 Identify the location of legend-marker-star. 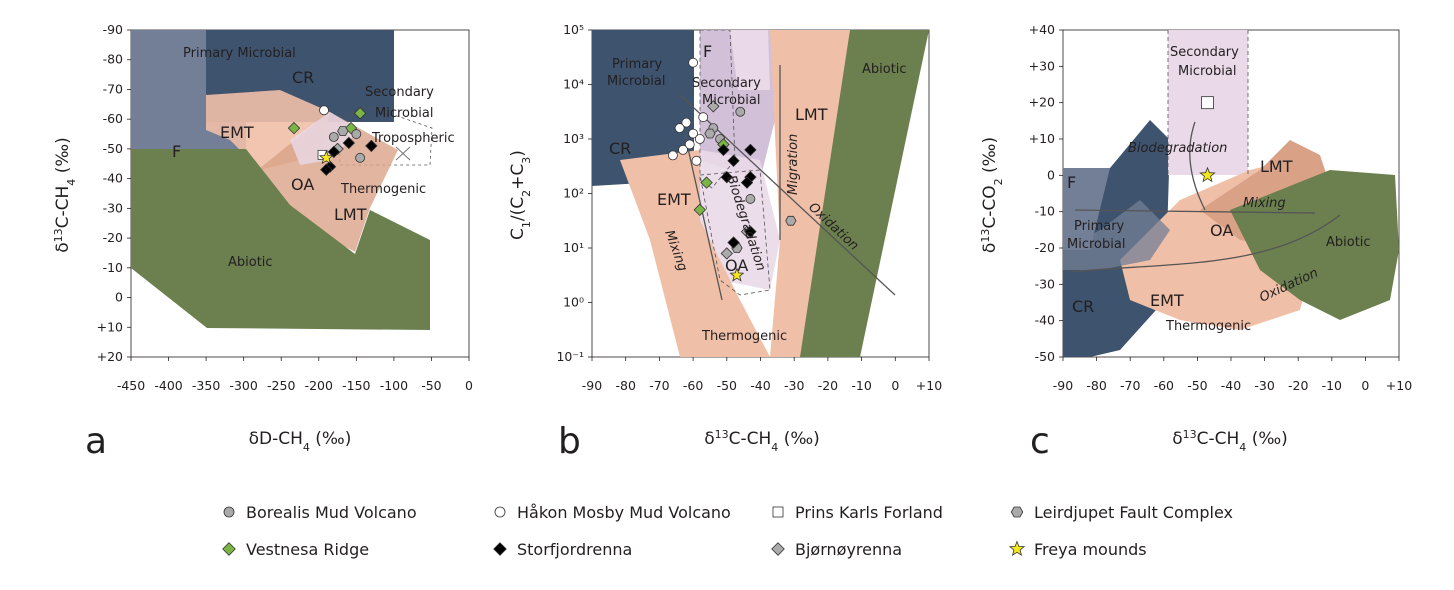
(1017, 548).